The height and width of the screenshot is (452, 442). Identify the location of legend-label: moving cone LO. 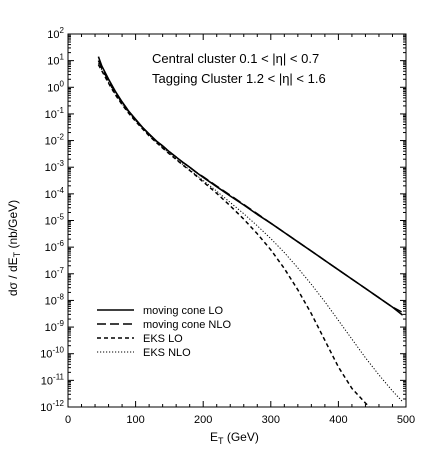
(183, 311).